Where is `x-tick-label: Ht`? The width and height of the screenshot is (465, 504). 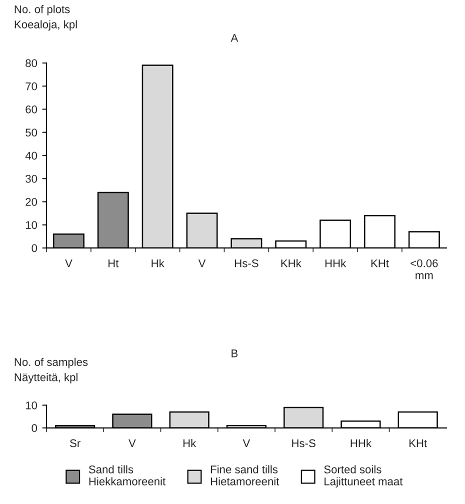
x-tick-label: Ht is located at coordinates (113, 263).